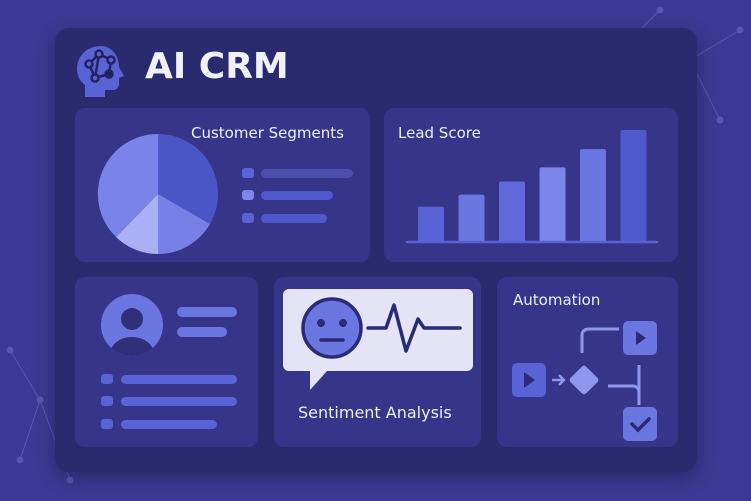 This screenshot has height=501, width=751. I want to click on neutral-face-icon, so click(332, 328).